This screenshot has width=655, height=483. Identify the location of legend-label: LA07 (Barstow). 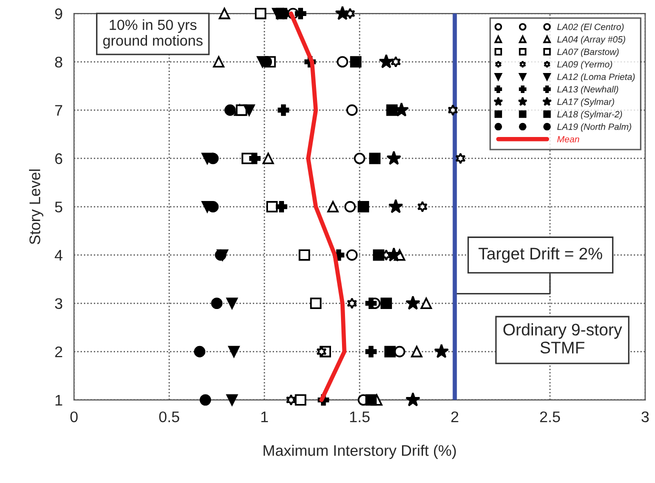
(588, 52).